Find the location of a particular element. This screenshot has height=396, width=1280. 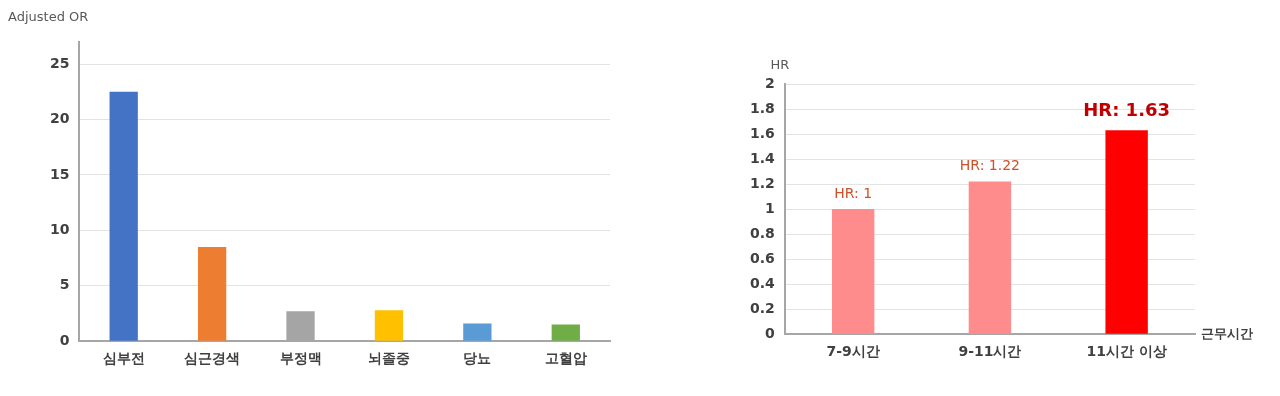

y-tick-label: 20 is located at coordinates (60, 118).